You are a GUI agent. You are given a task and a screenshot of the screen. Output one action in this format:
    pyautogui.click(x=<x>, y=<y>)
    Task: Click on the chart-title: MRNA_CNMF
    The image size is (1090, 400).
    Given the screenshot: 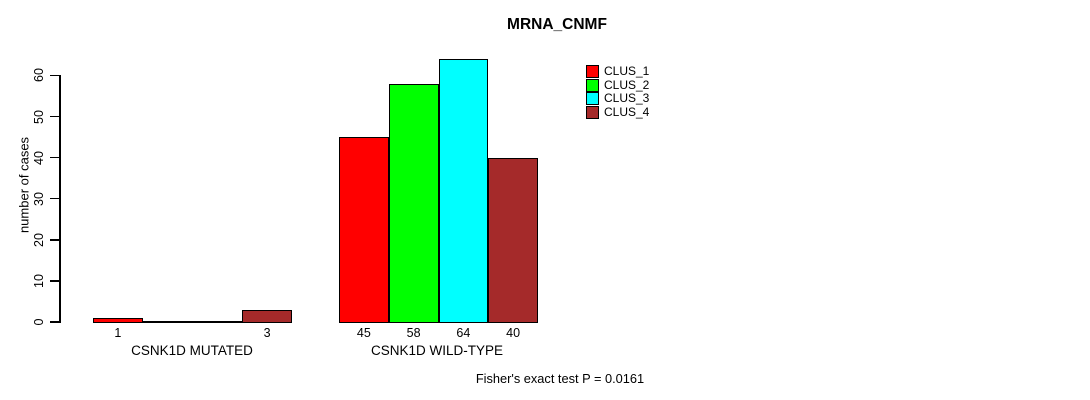 What is the action you would take?
    pyautogui.click(x=557, y=24)
    